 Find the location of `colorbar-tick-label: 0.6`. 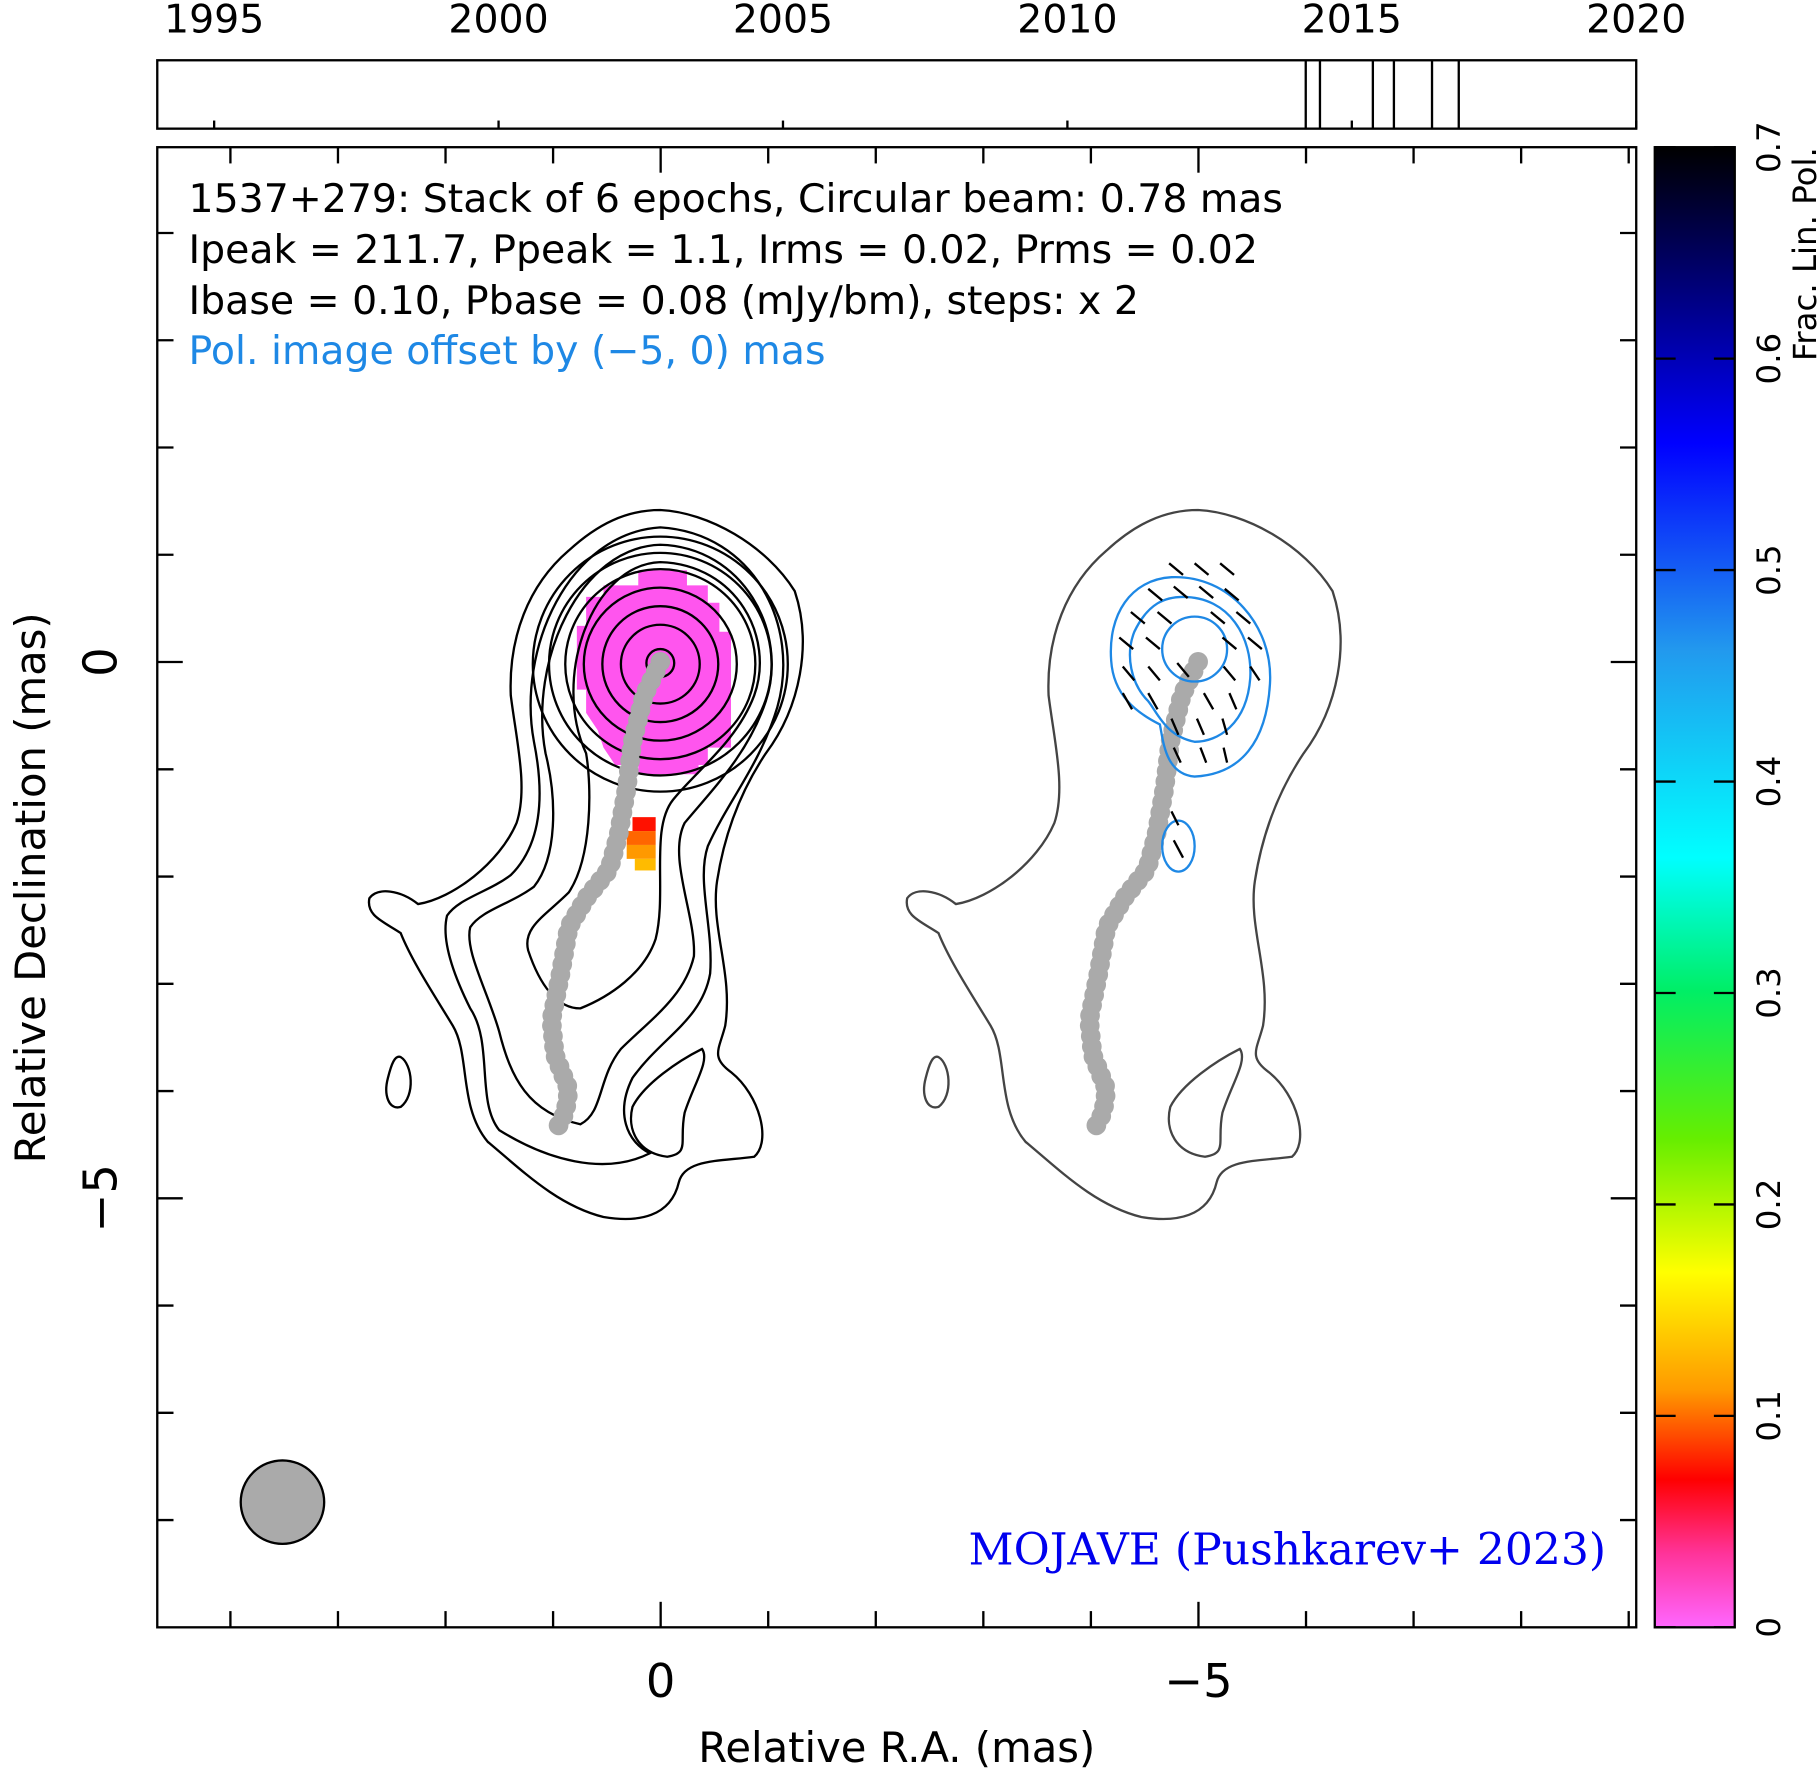

colorbar-tick-label: 0.6 is located at coordinates (1769, 359).